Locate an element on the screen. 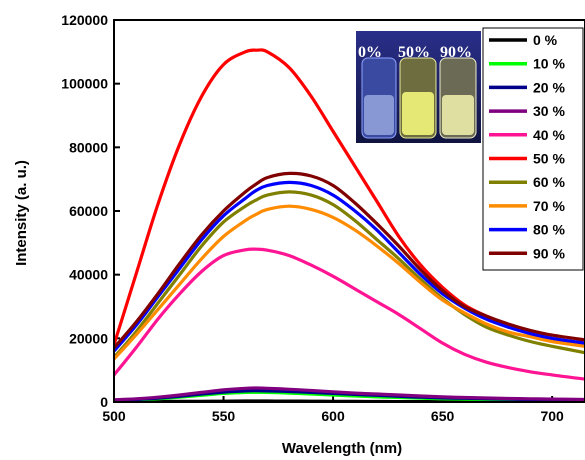 The width and height of the screenshot is (585, 460). legend-label-3: 30 % is located at coordinates (549, 111).